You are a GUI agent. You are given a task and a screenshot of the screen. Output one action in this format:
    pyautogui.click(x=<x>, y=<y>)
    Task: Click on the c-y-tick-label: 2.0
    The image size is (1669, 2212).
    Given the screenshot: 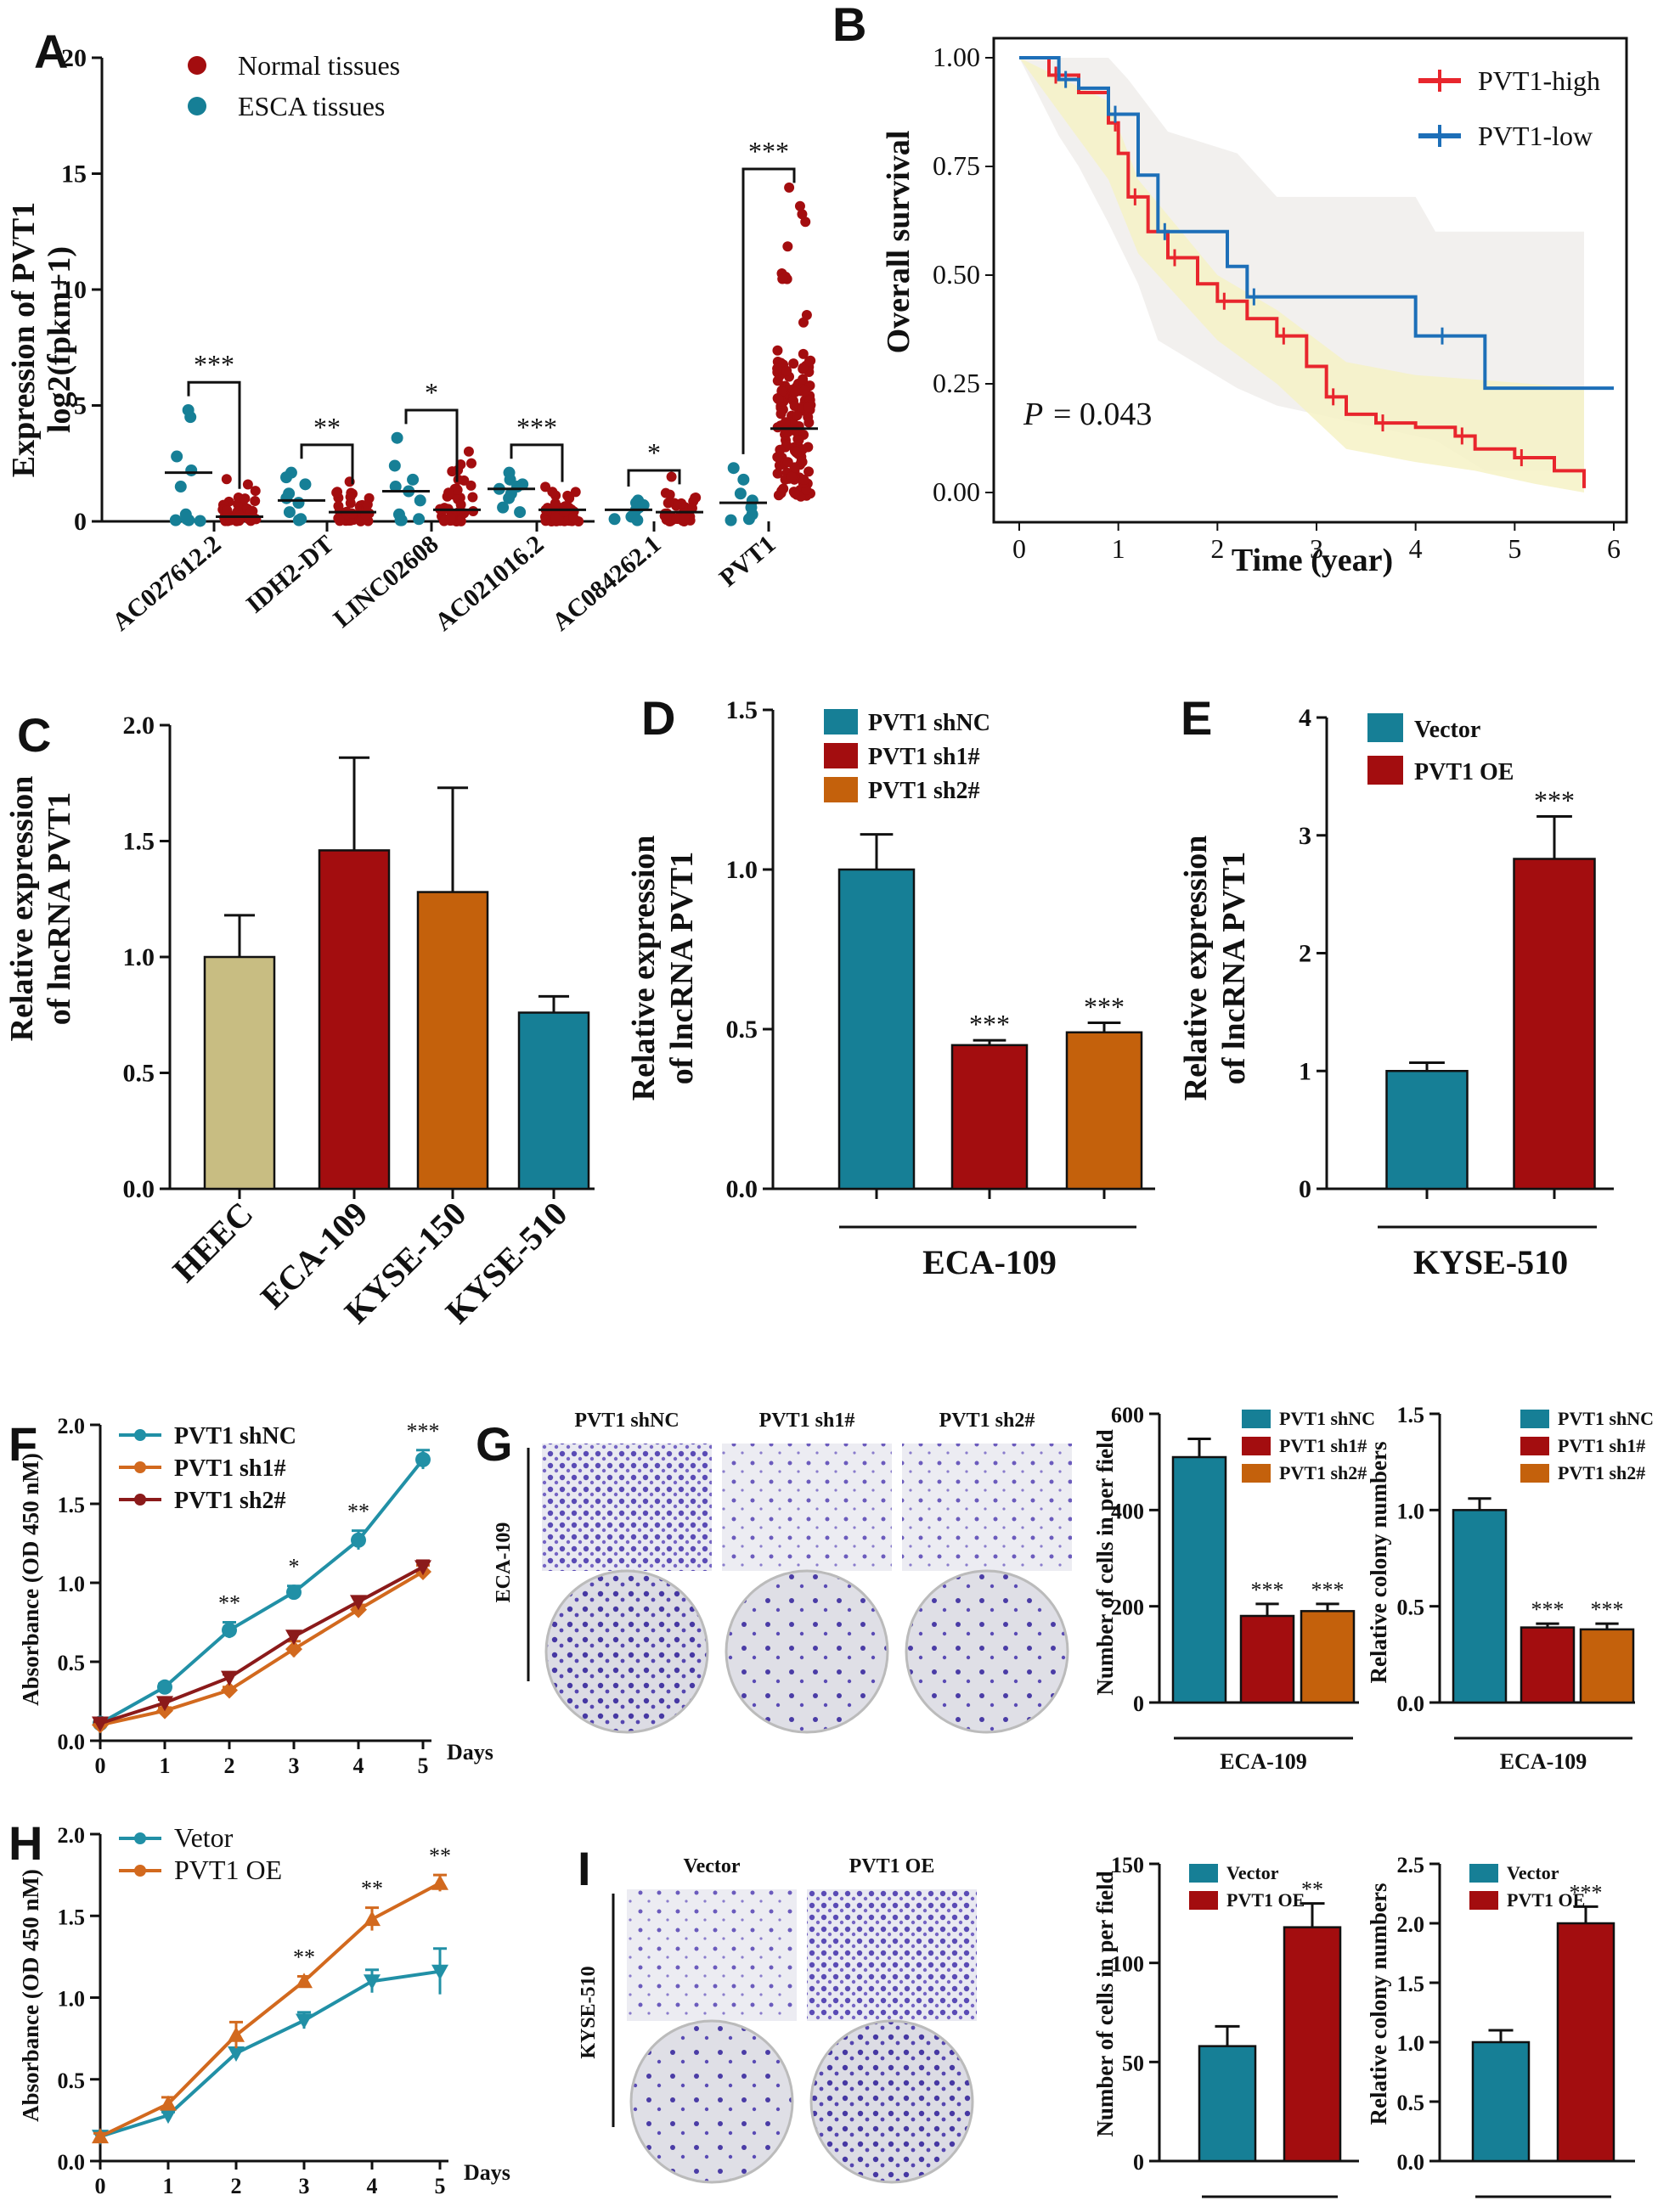 What is the action you would take?
    pyautogui.click(x=139, y=726)
    